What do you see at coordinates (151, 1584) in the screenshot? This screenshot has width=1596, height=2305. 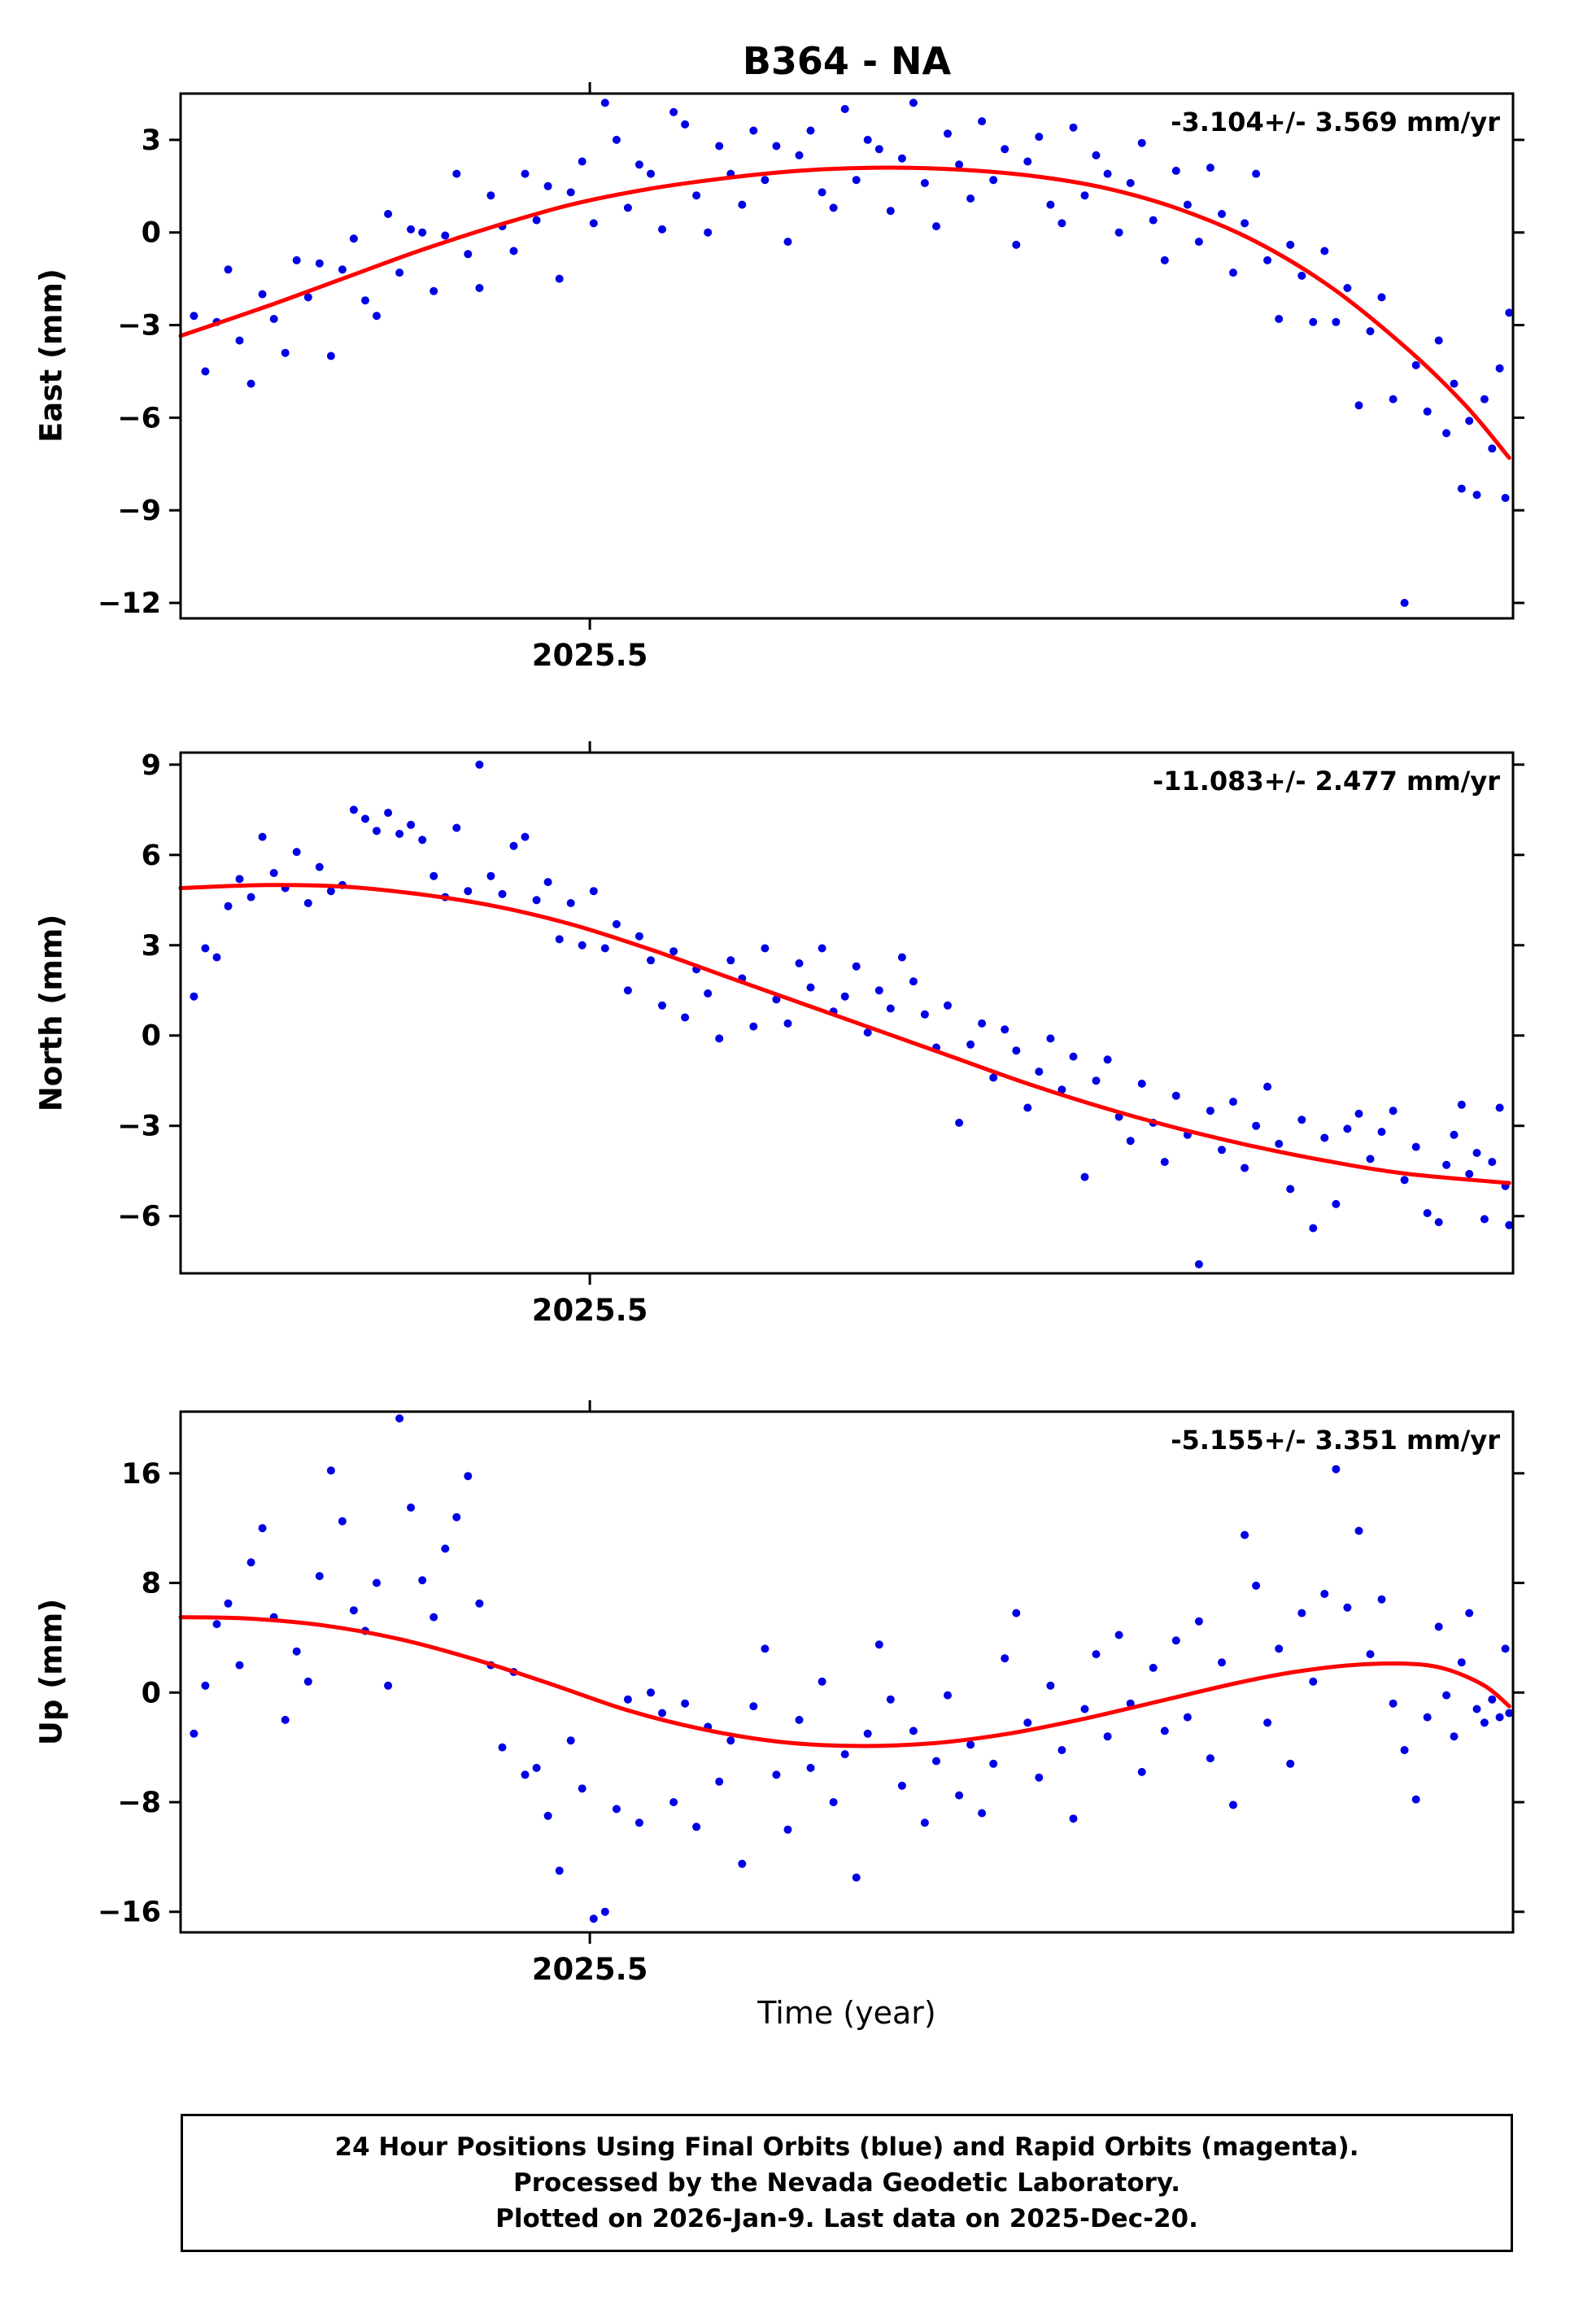 I see `y-tick-label: 8` at bounding box center [151, 1584].